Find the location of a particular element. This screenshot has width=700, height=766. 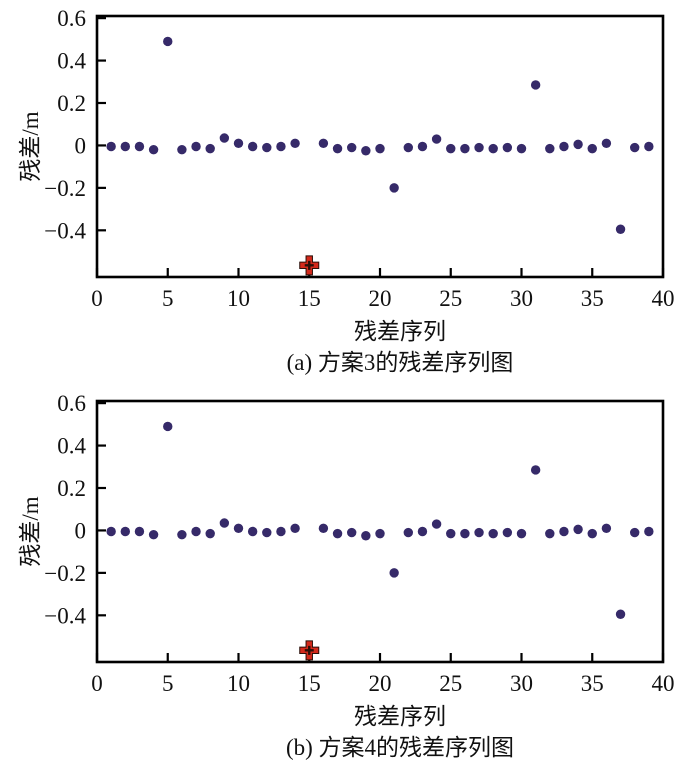

panel-caption-b: (b) 方案4的残差序列图 is located at coordinates (400, 747).